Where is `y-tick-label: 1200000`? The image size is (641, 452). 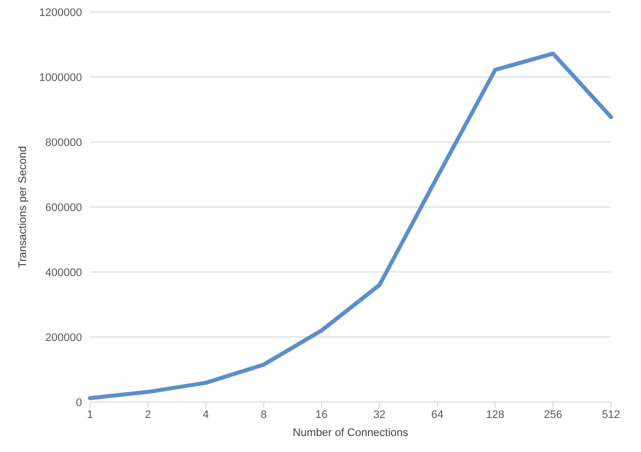 y-tick-label: 1200000 is located at coordinates (60, 12).